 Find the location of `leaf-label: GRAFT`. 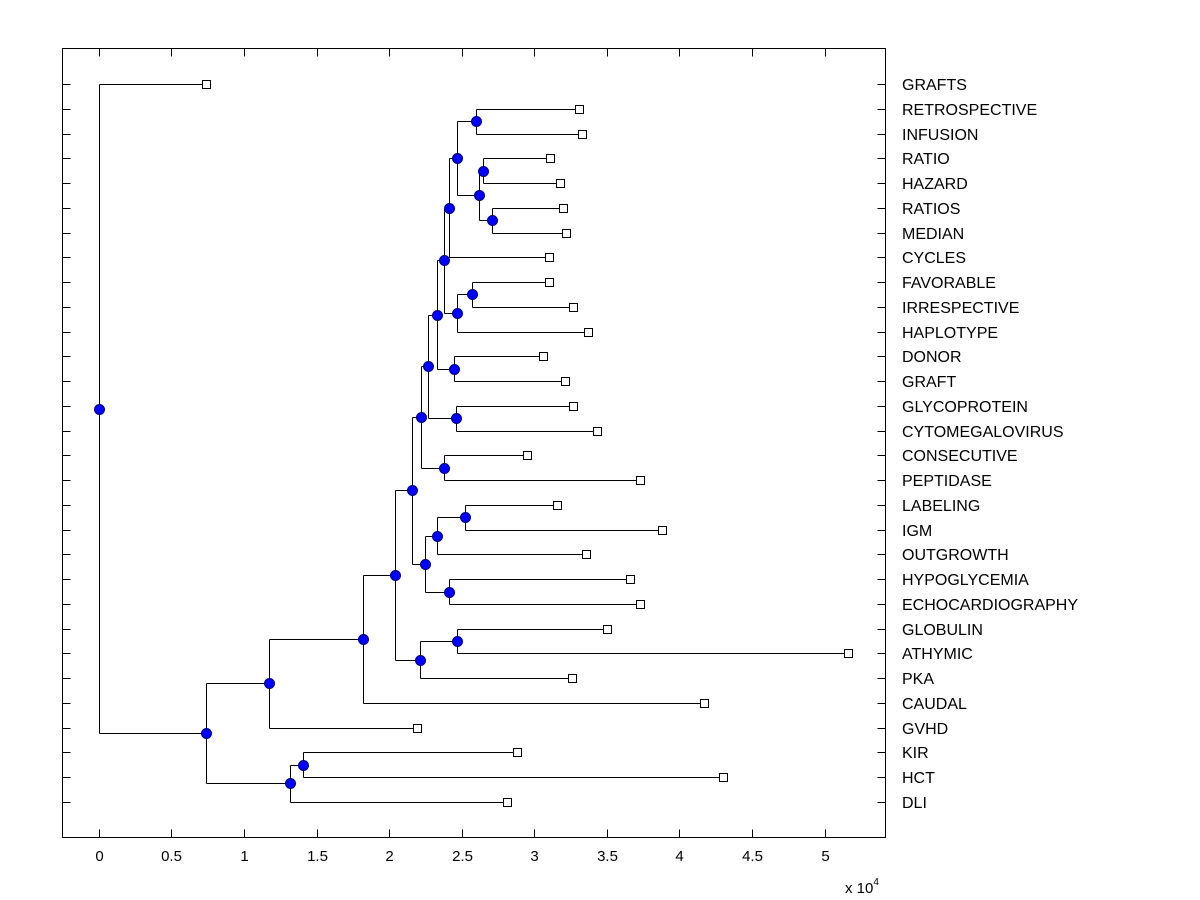

leaf-label: GRAFT is located at coordinates (929, 382).